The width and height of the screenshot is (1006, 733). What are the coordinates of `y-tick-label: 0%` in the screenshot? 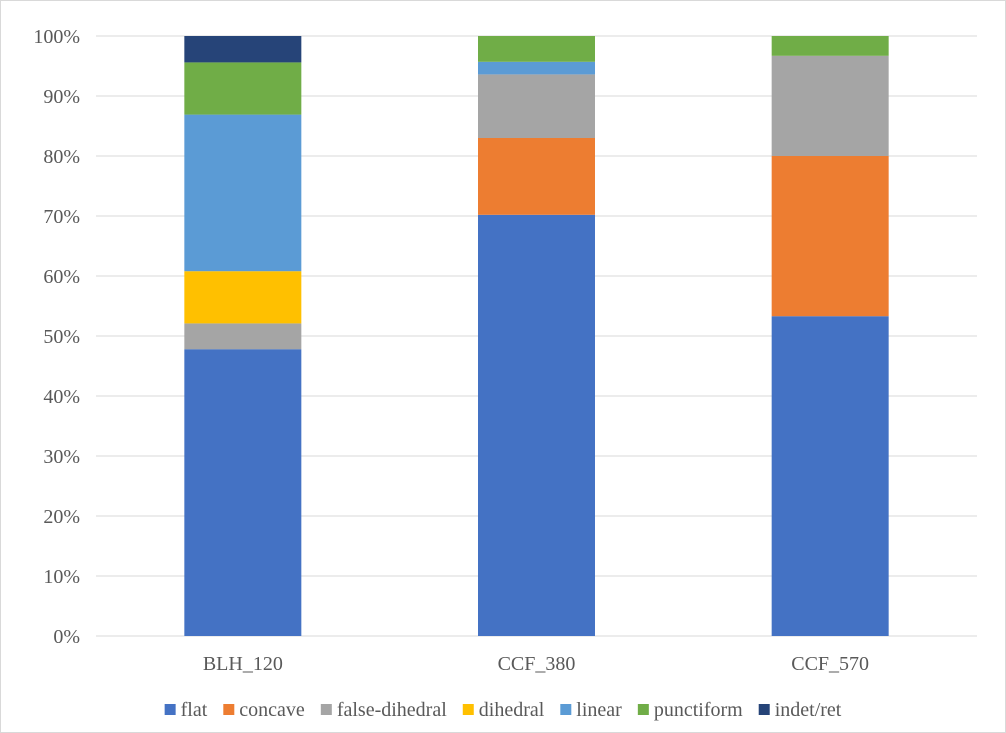 It's located at (66, 637).